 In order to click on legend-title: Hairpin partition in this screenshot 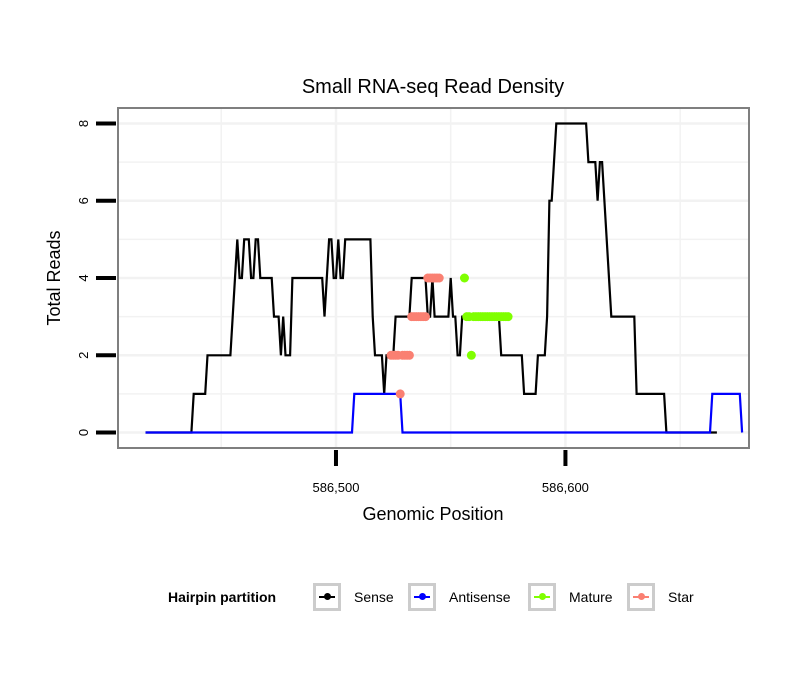, I will do `click(222, 597)`.